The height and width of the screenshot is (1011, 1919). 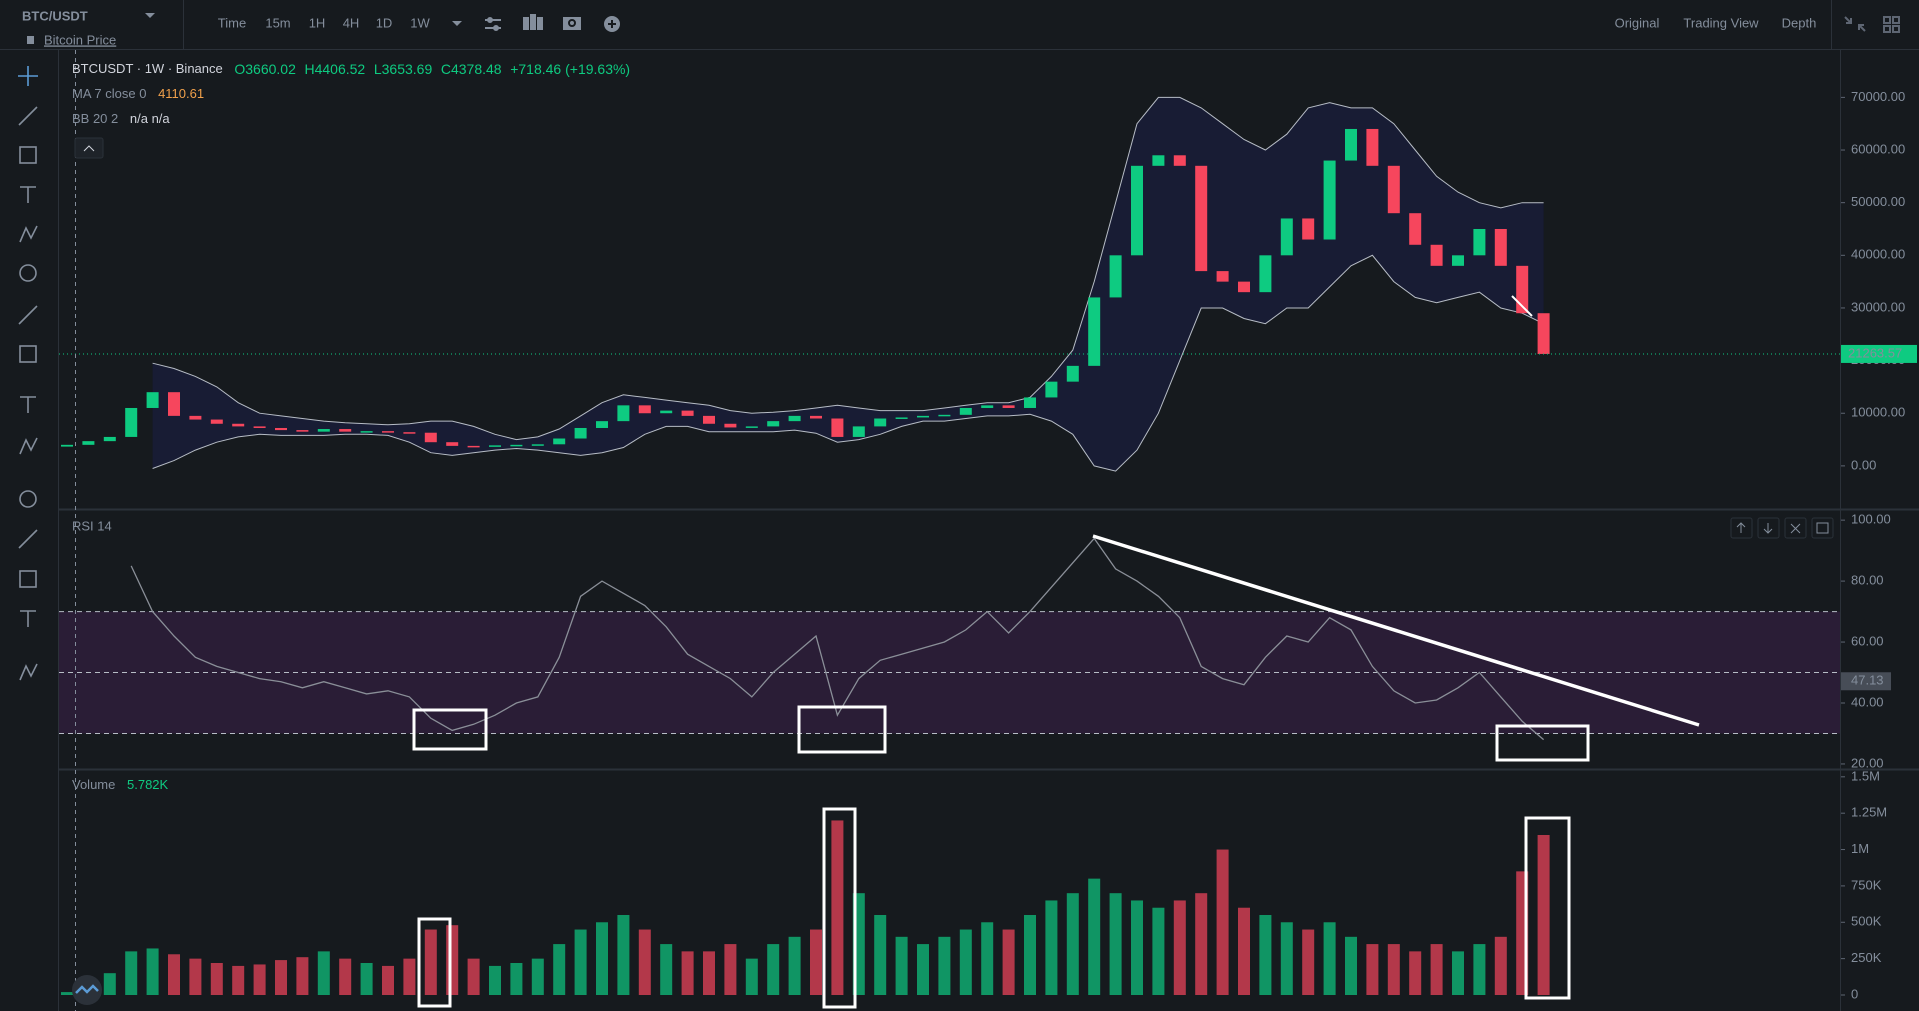 I want to click on legend-title: BTCUSDT · 1W · Binance, so click(x=147, y=68).